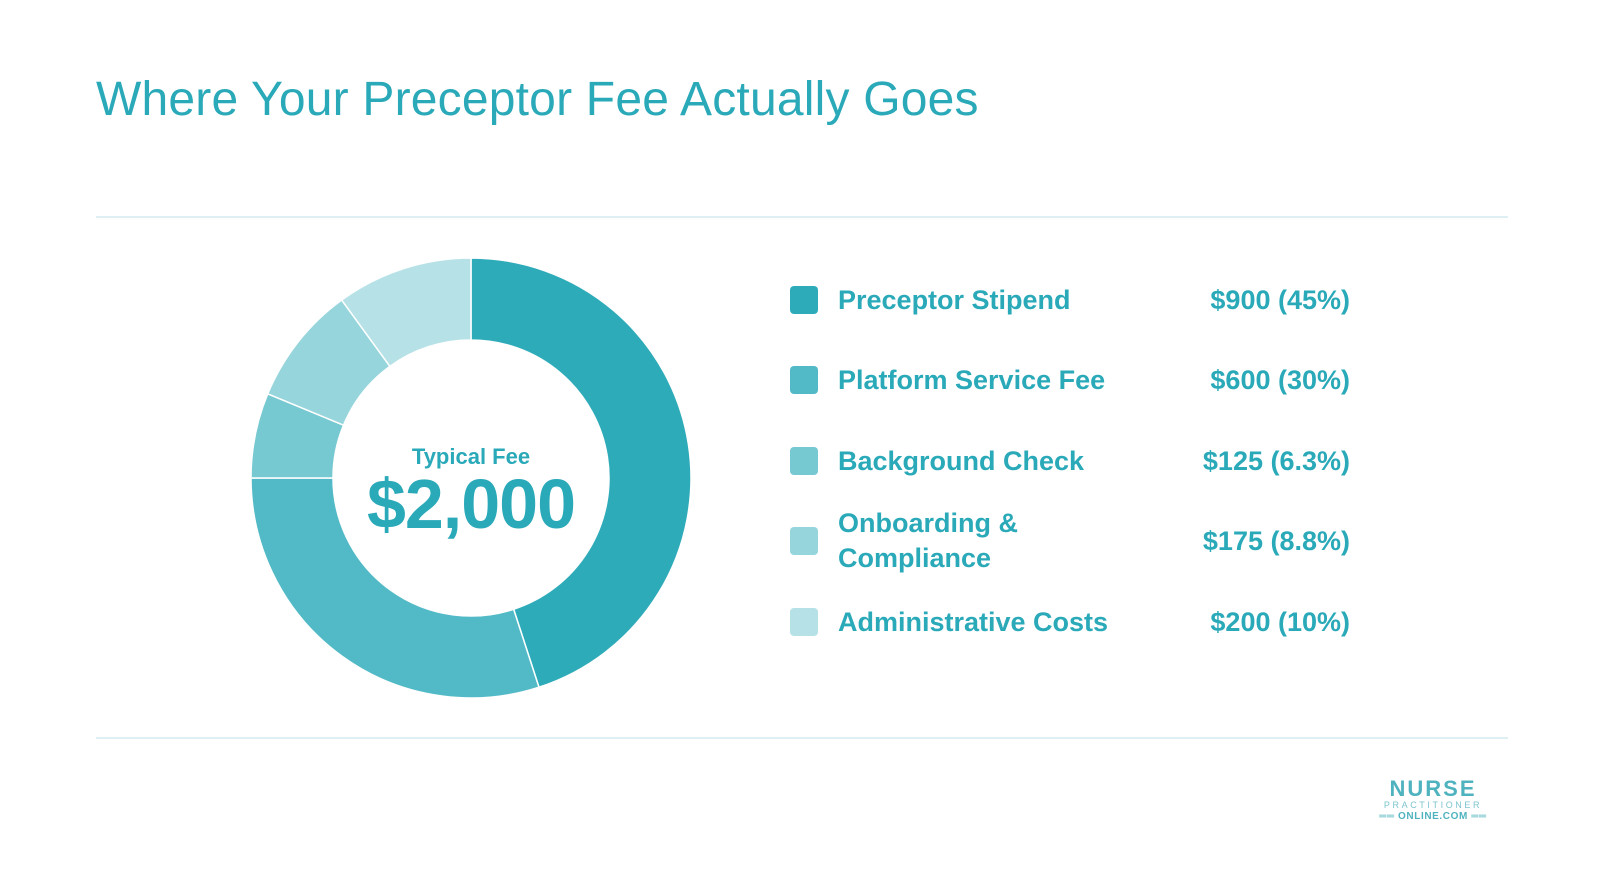 The image size is (1600, 896). I want to click on legend-item-onboarding-compliance: Onboarding & Compliance $175 (8.8%), so click(1070, 541).